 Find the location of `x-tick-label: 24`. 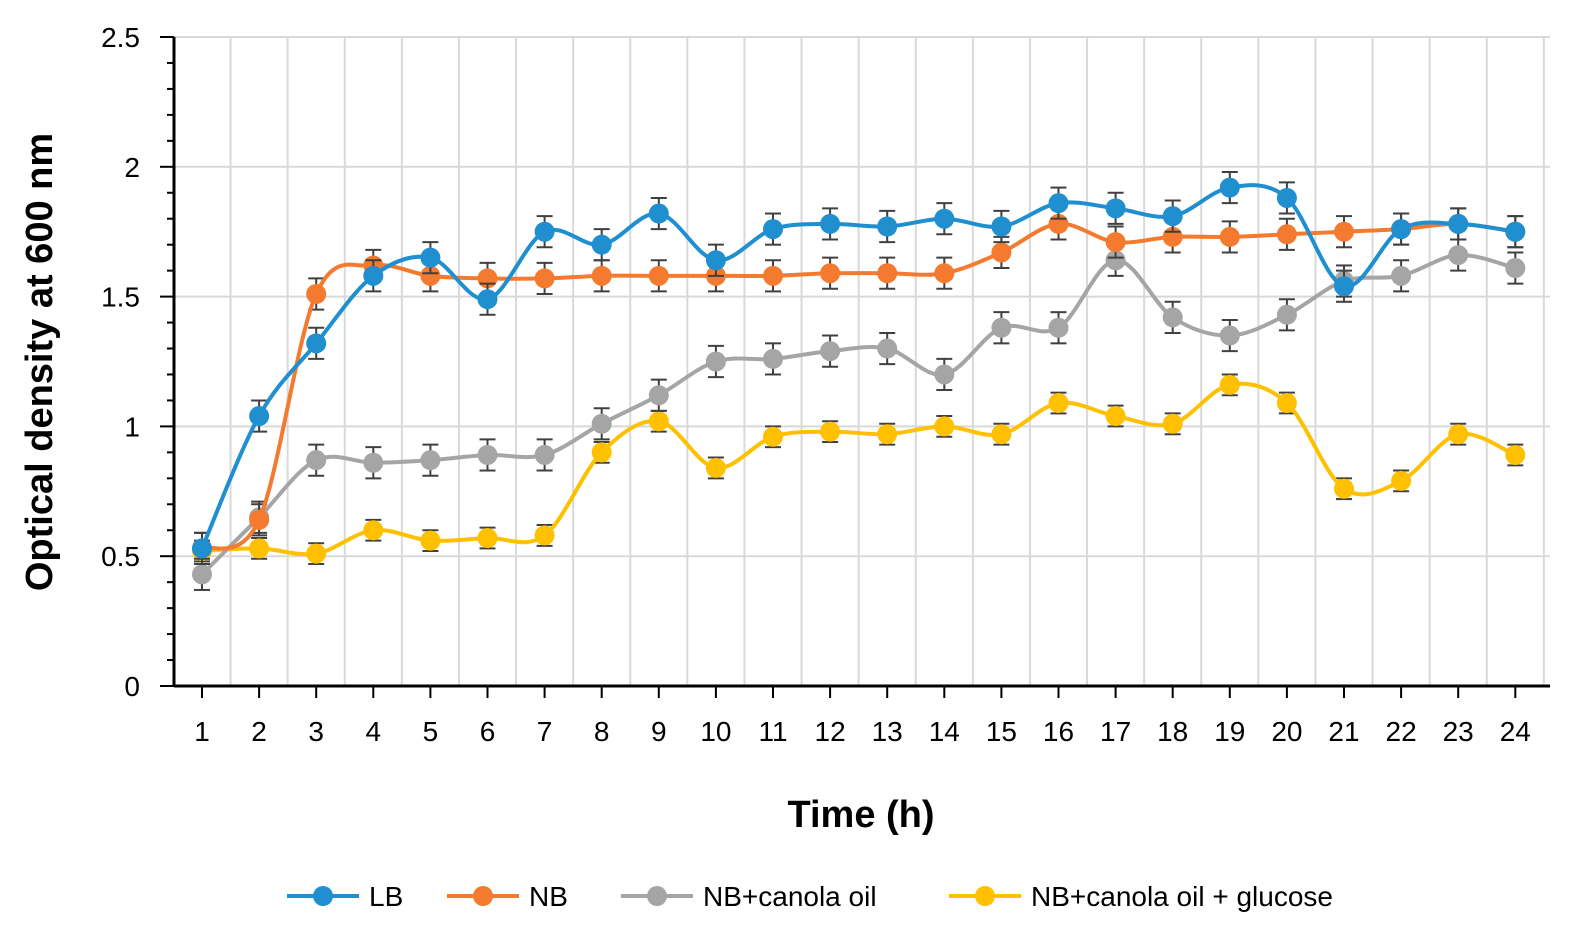

x-tick-label: 24 is located at coordinates (1515, 731).